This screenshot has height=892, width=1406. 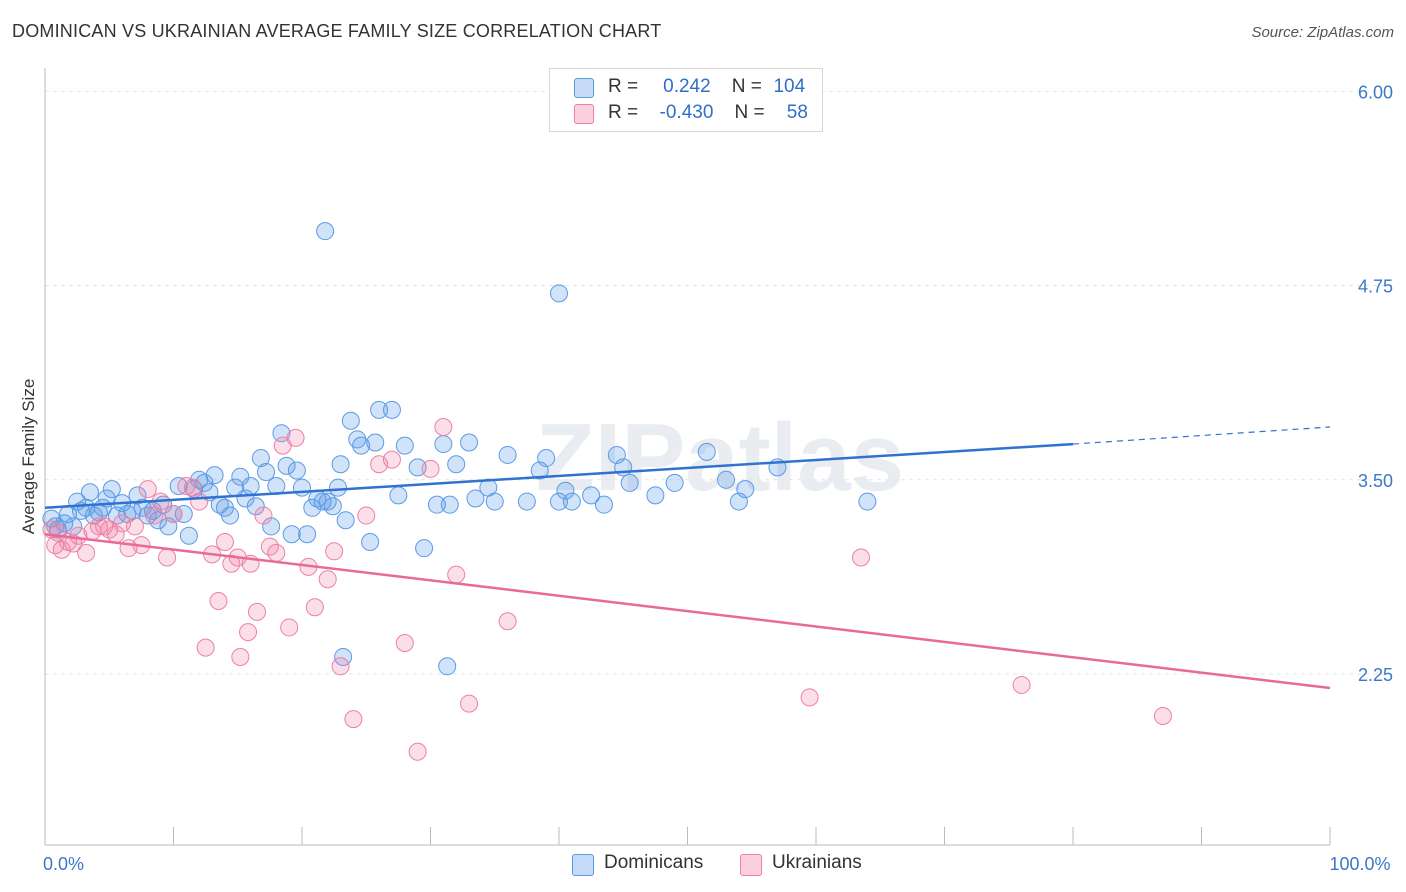 I want to click on x-tick-label: 0.0%, so click(x=63, y=864).